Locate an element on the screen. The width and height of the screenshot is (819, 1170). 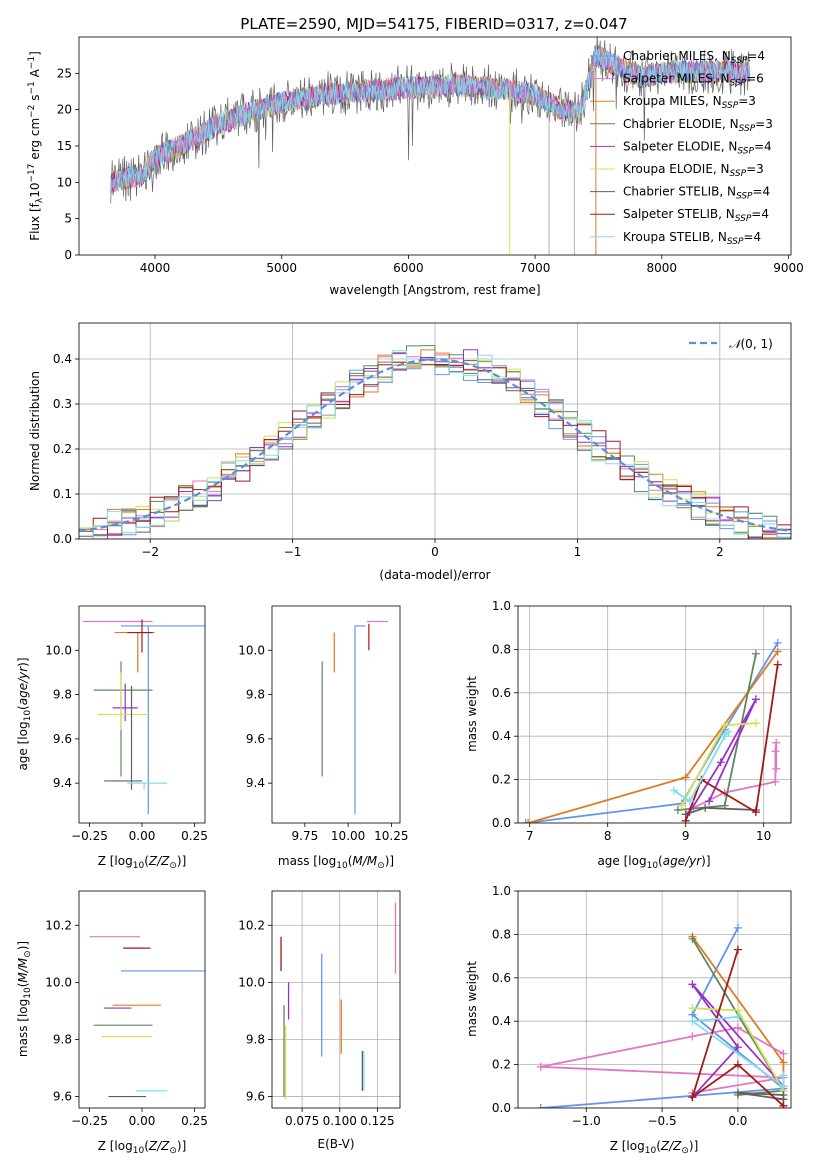
x-axis-label: E(B-V) is located at coordinates (335, 1144).